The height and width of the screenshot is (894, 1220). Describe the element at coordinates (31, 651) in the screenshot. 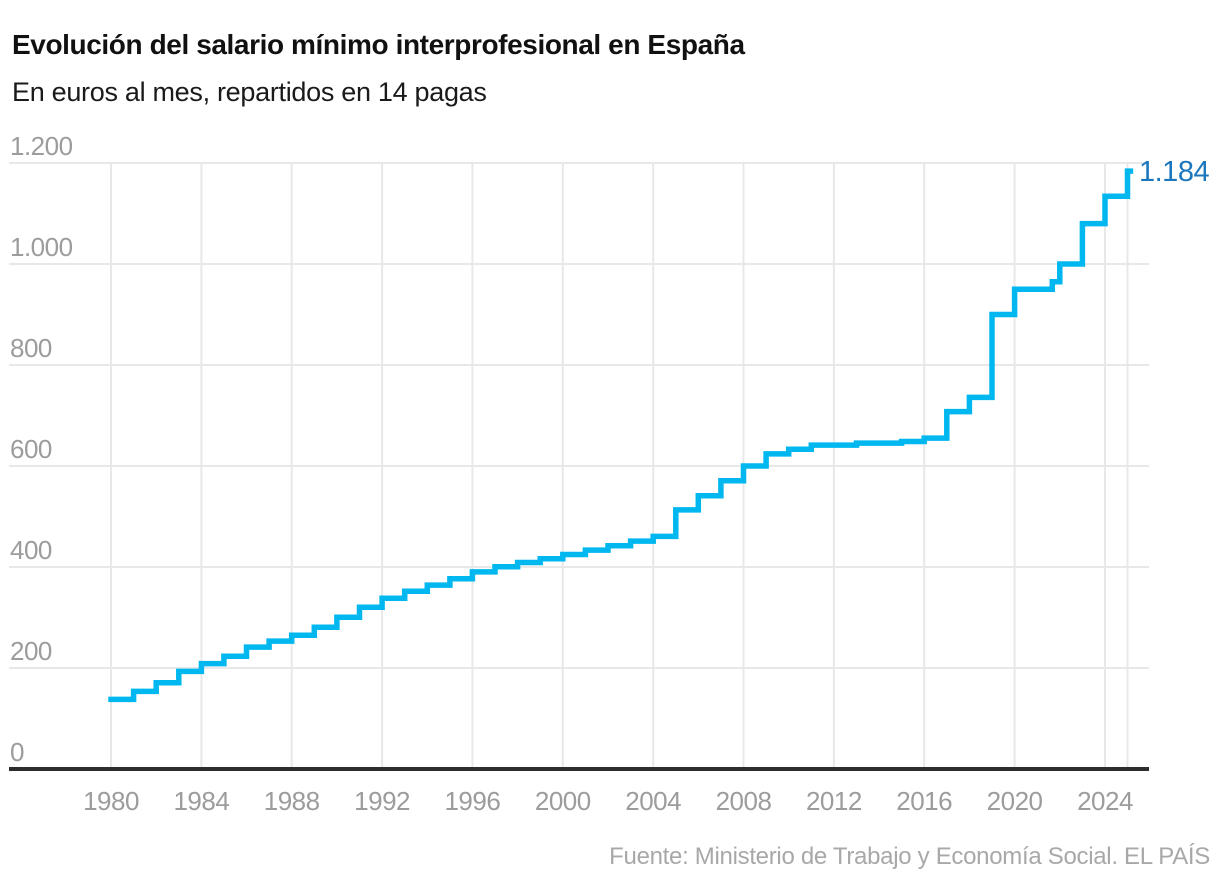

I see `y-axis-tick-label: 200` at that location.